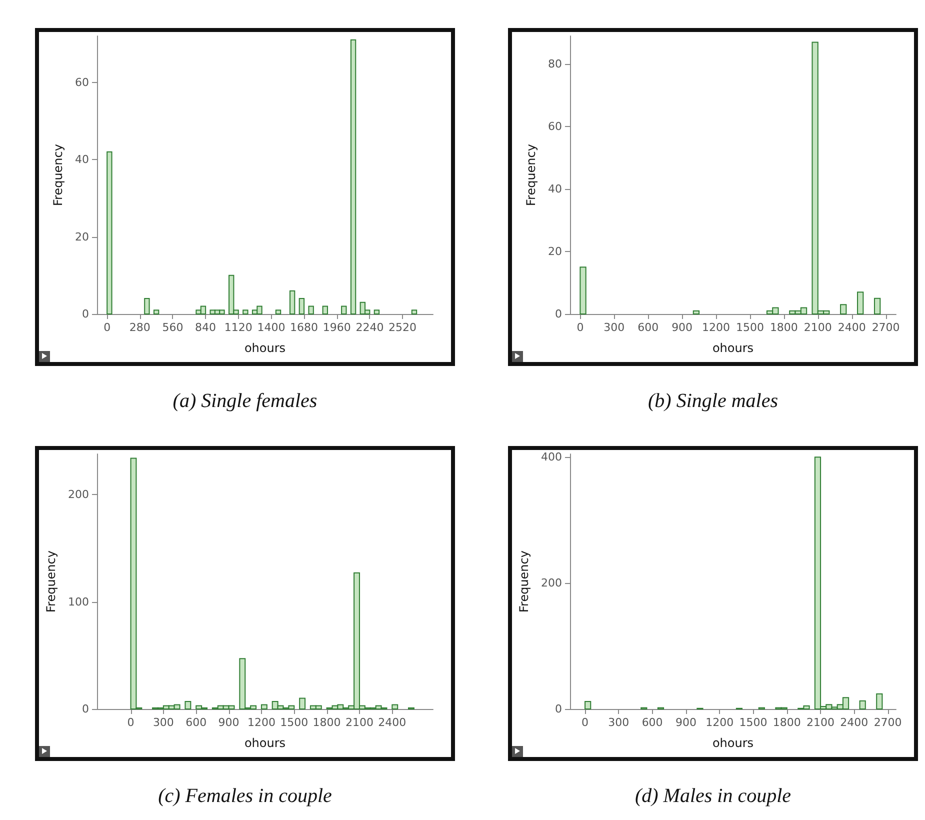  What do you see at coordinates (205, 327) in the screenshot?
I see `x-tick-label: 840` at bounding box center [205, 327].